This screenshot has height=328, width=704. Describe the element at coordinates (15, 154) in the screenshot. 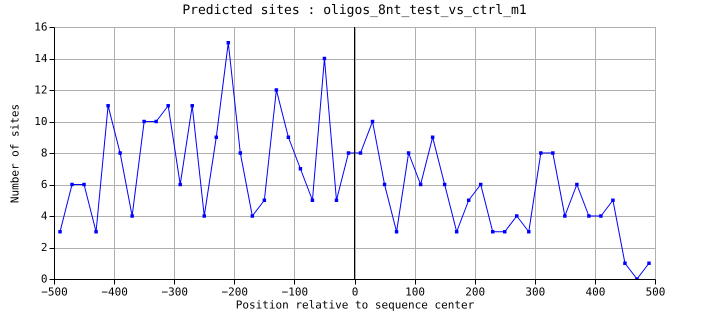

I see `y-axis-title: Number of sites` at that location.